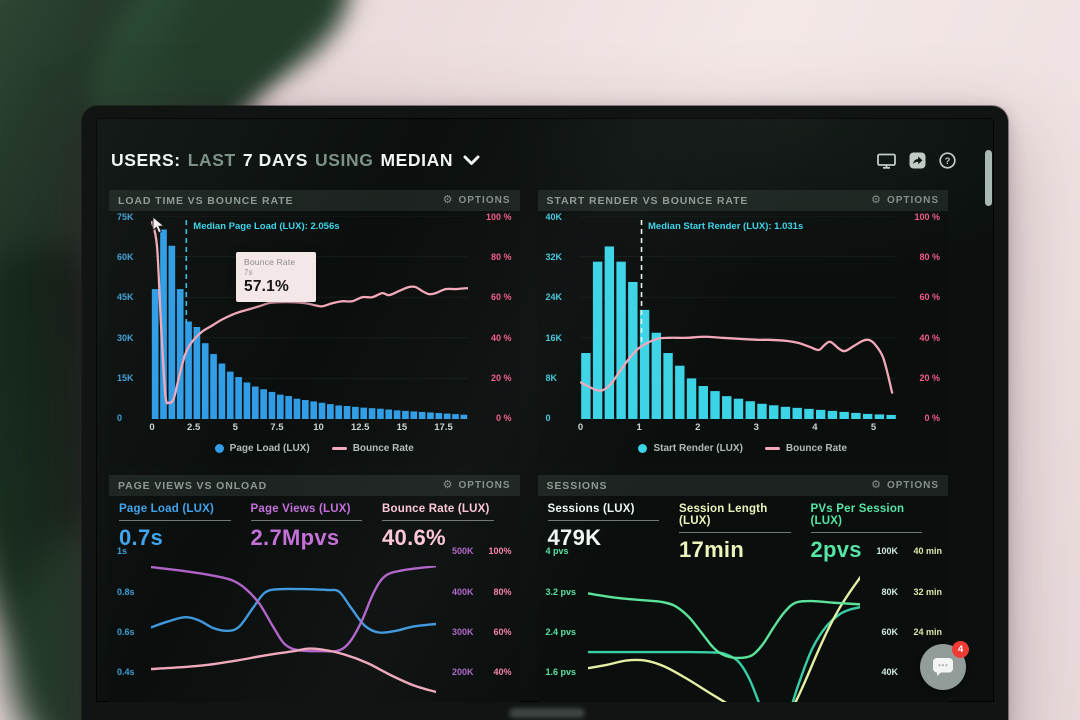  What do you see at coordinates (887, 551) in the screenshot?
I see `axis-tick: 100K` at bounding box center [887, 551].